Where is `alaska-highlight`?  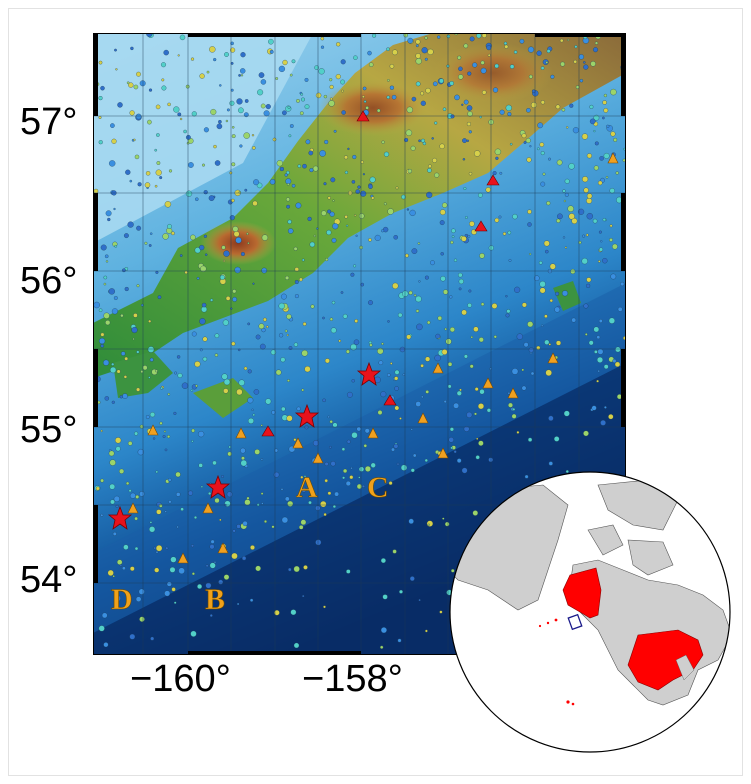 alaska-highlight is located at coordinates (582, 593).